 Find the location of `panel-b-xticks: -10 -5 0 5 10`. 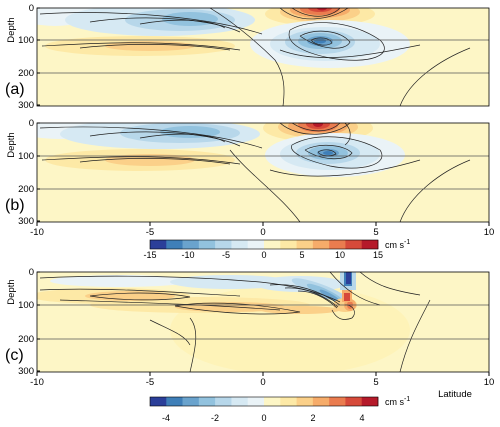

panel-b-xticks: -10 -5 0 5 10 is located at coordinates (262, 230).